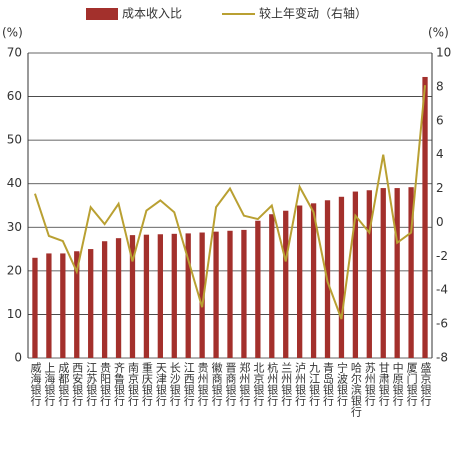 The width and height of the screenshot is (459, 455). Describe the element at coordinates (355, 390) in the screenshot. I see `x-tick-label: 哈尔滨银行` at that location.